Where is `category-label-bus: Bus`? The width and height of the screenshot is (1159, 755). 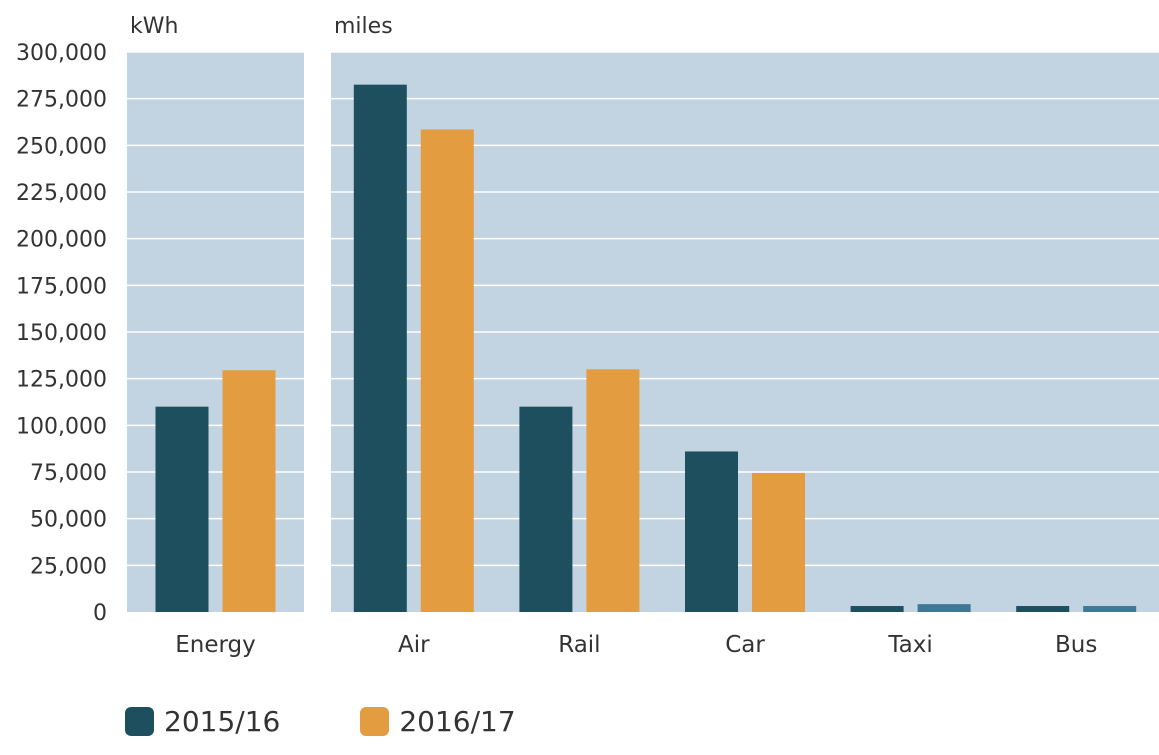 category-label-bus: Bus is located at coordinates (1076, 645).